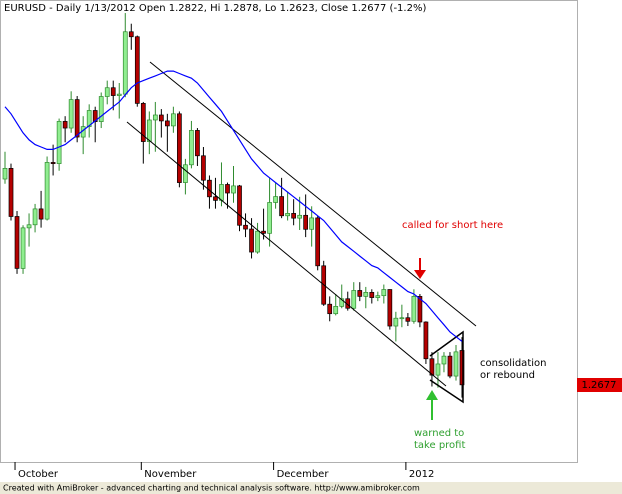  Describe the element at coordinates (507, 375) in the screenshot. I see `annotation: or rebound` at that location.